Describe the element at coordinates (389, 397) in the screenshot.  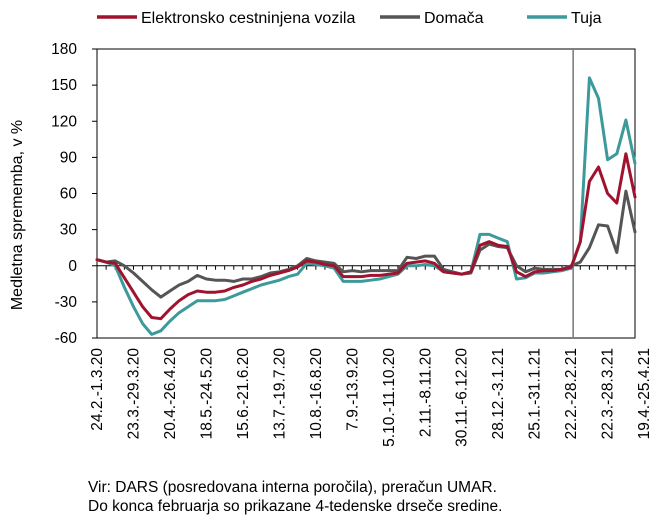
I see `x-tick-label: 5.10.-11.10.20` at that location.